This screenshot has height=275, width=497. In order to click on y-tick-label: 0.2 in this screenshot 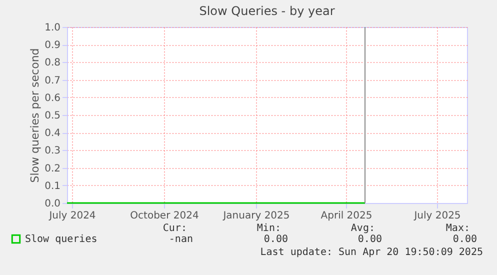, I will do `click(52, 168)`.